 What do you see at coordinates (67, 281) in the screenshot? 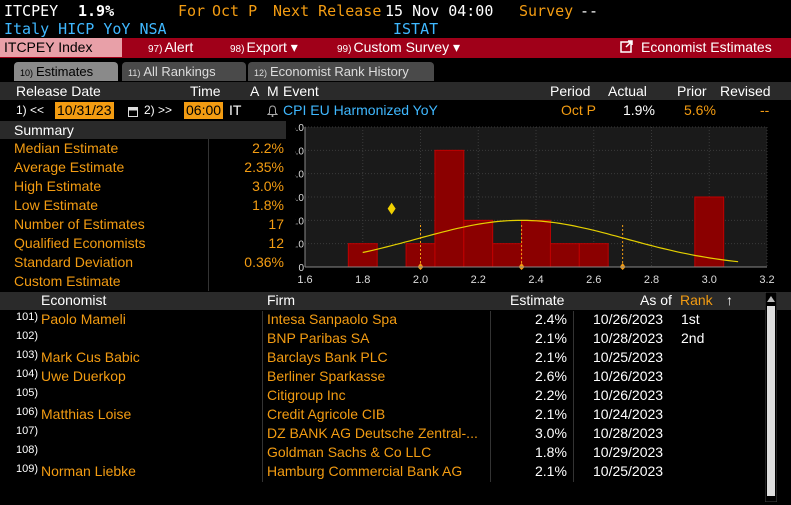
I see `custom-label: Custom Estimate` at bounding box center [67, 281].